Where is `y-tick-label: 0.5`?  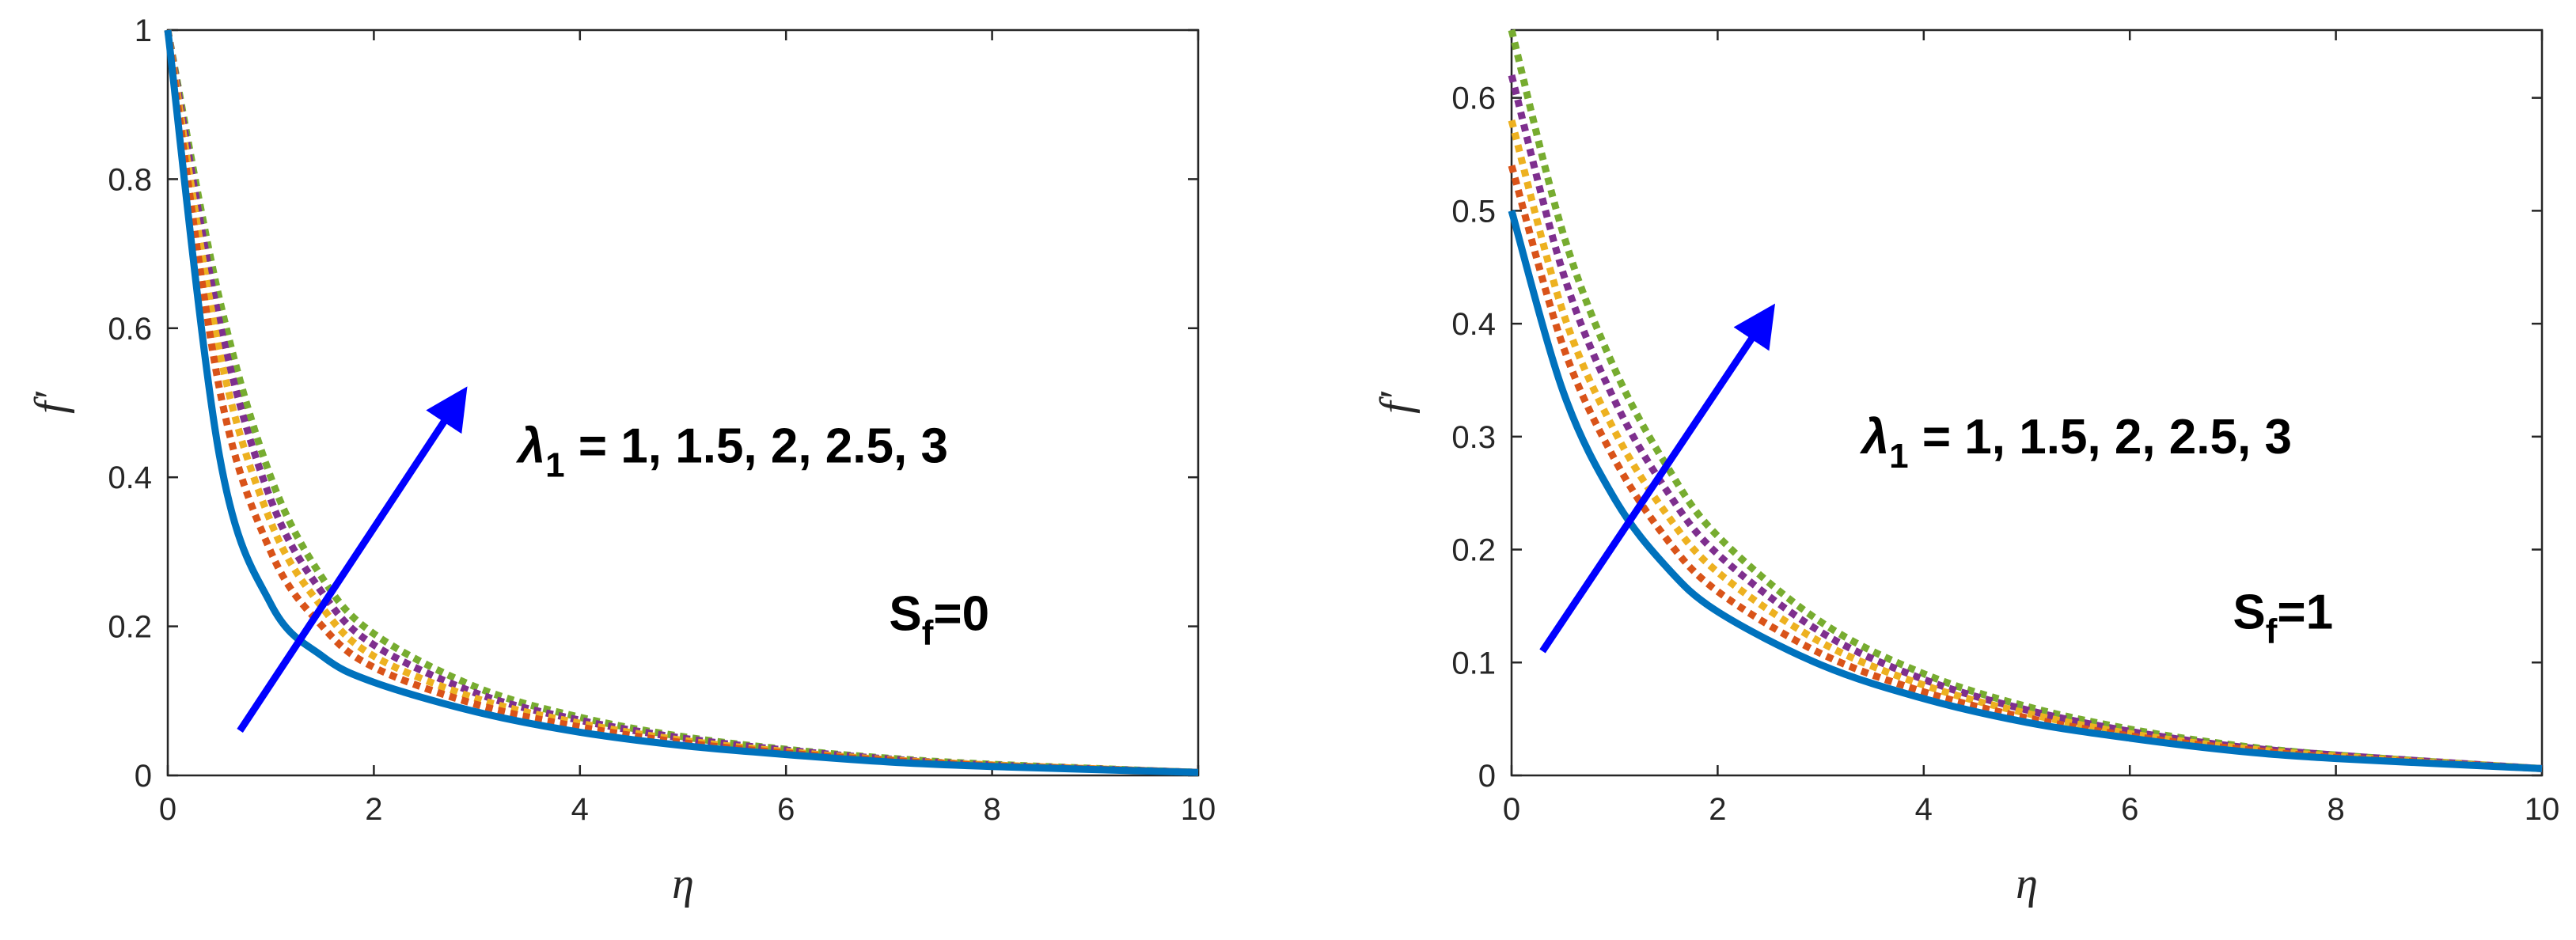 y-tick-label: 0.5 is located at coordinates (1473, 211).